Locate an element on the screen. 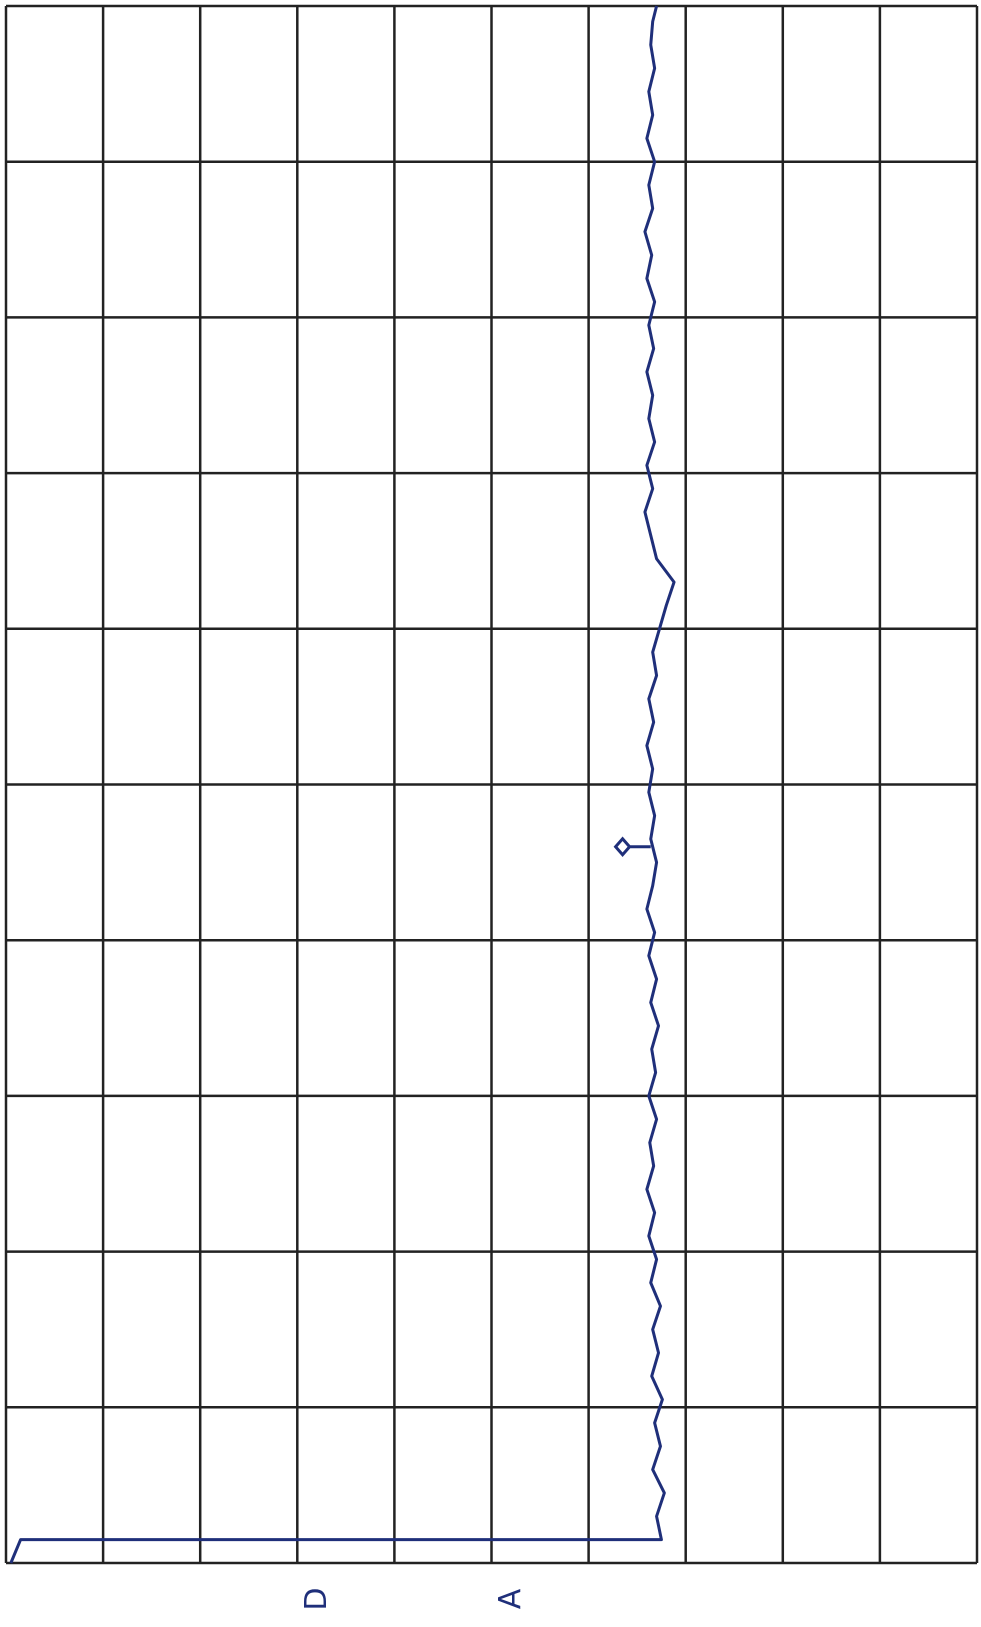 The image size is (981, 1627). channel-label: A is located at coordinates (510, 1598).